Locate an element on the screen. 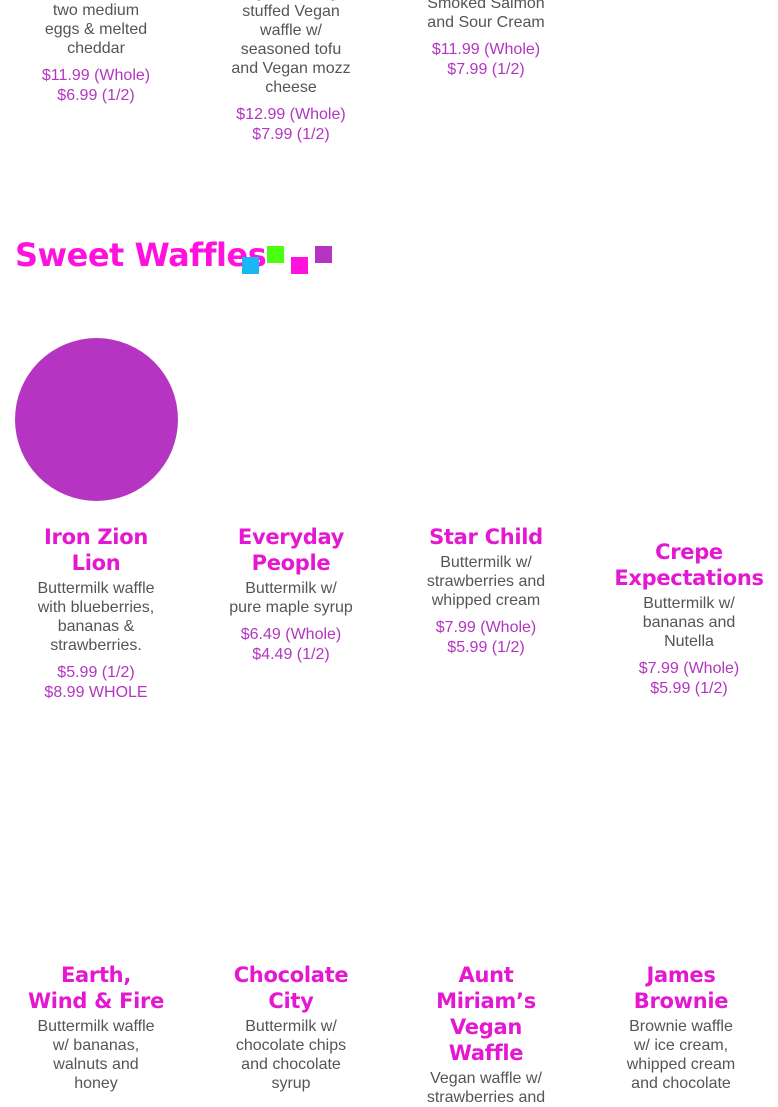 The image size is (778, 1107). description-line: Smoked Salmon is located at coordinates (486, 6).